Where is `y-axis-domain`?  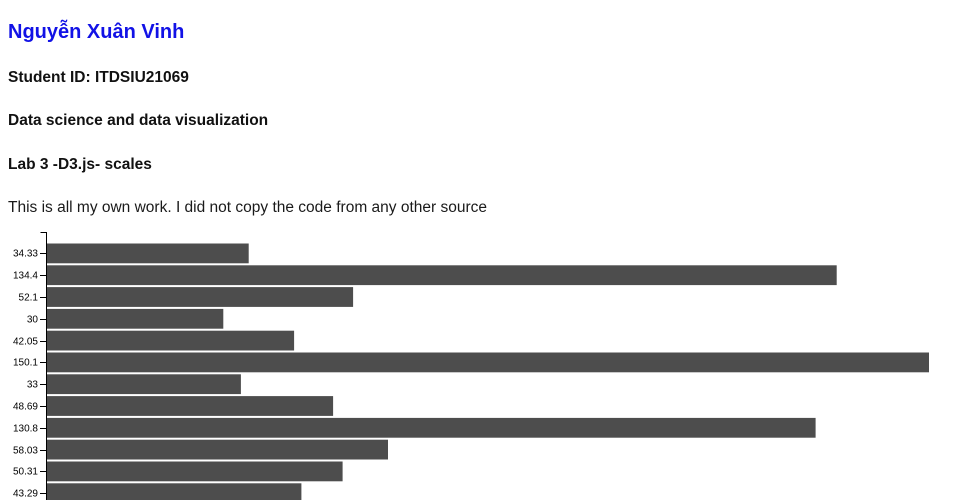
y-axis-domain is located at coordinates (43, 366).